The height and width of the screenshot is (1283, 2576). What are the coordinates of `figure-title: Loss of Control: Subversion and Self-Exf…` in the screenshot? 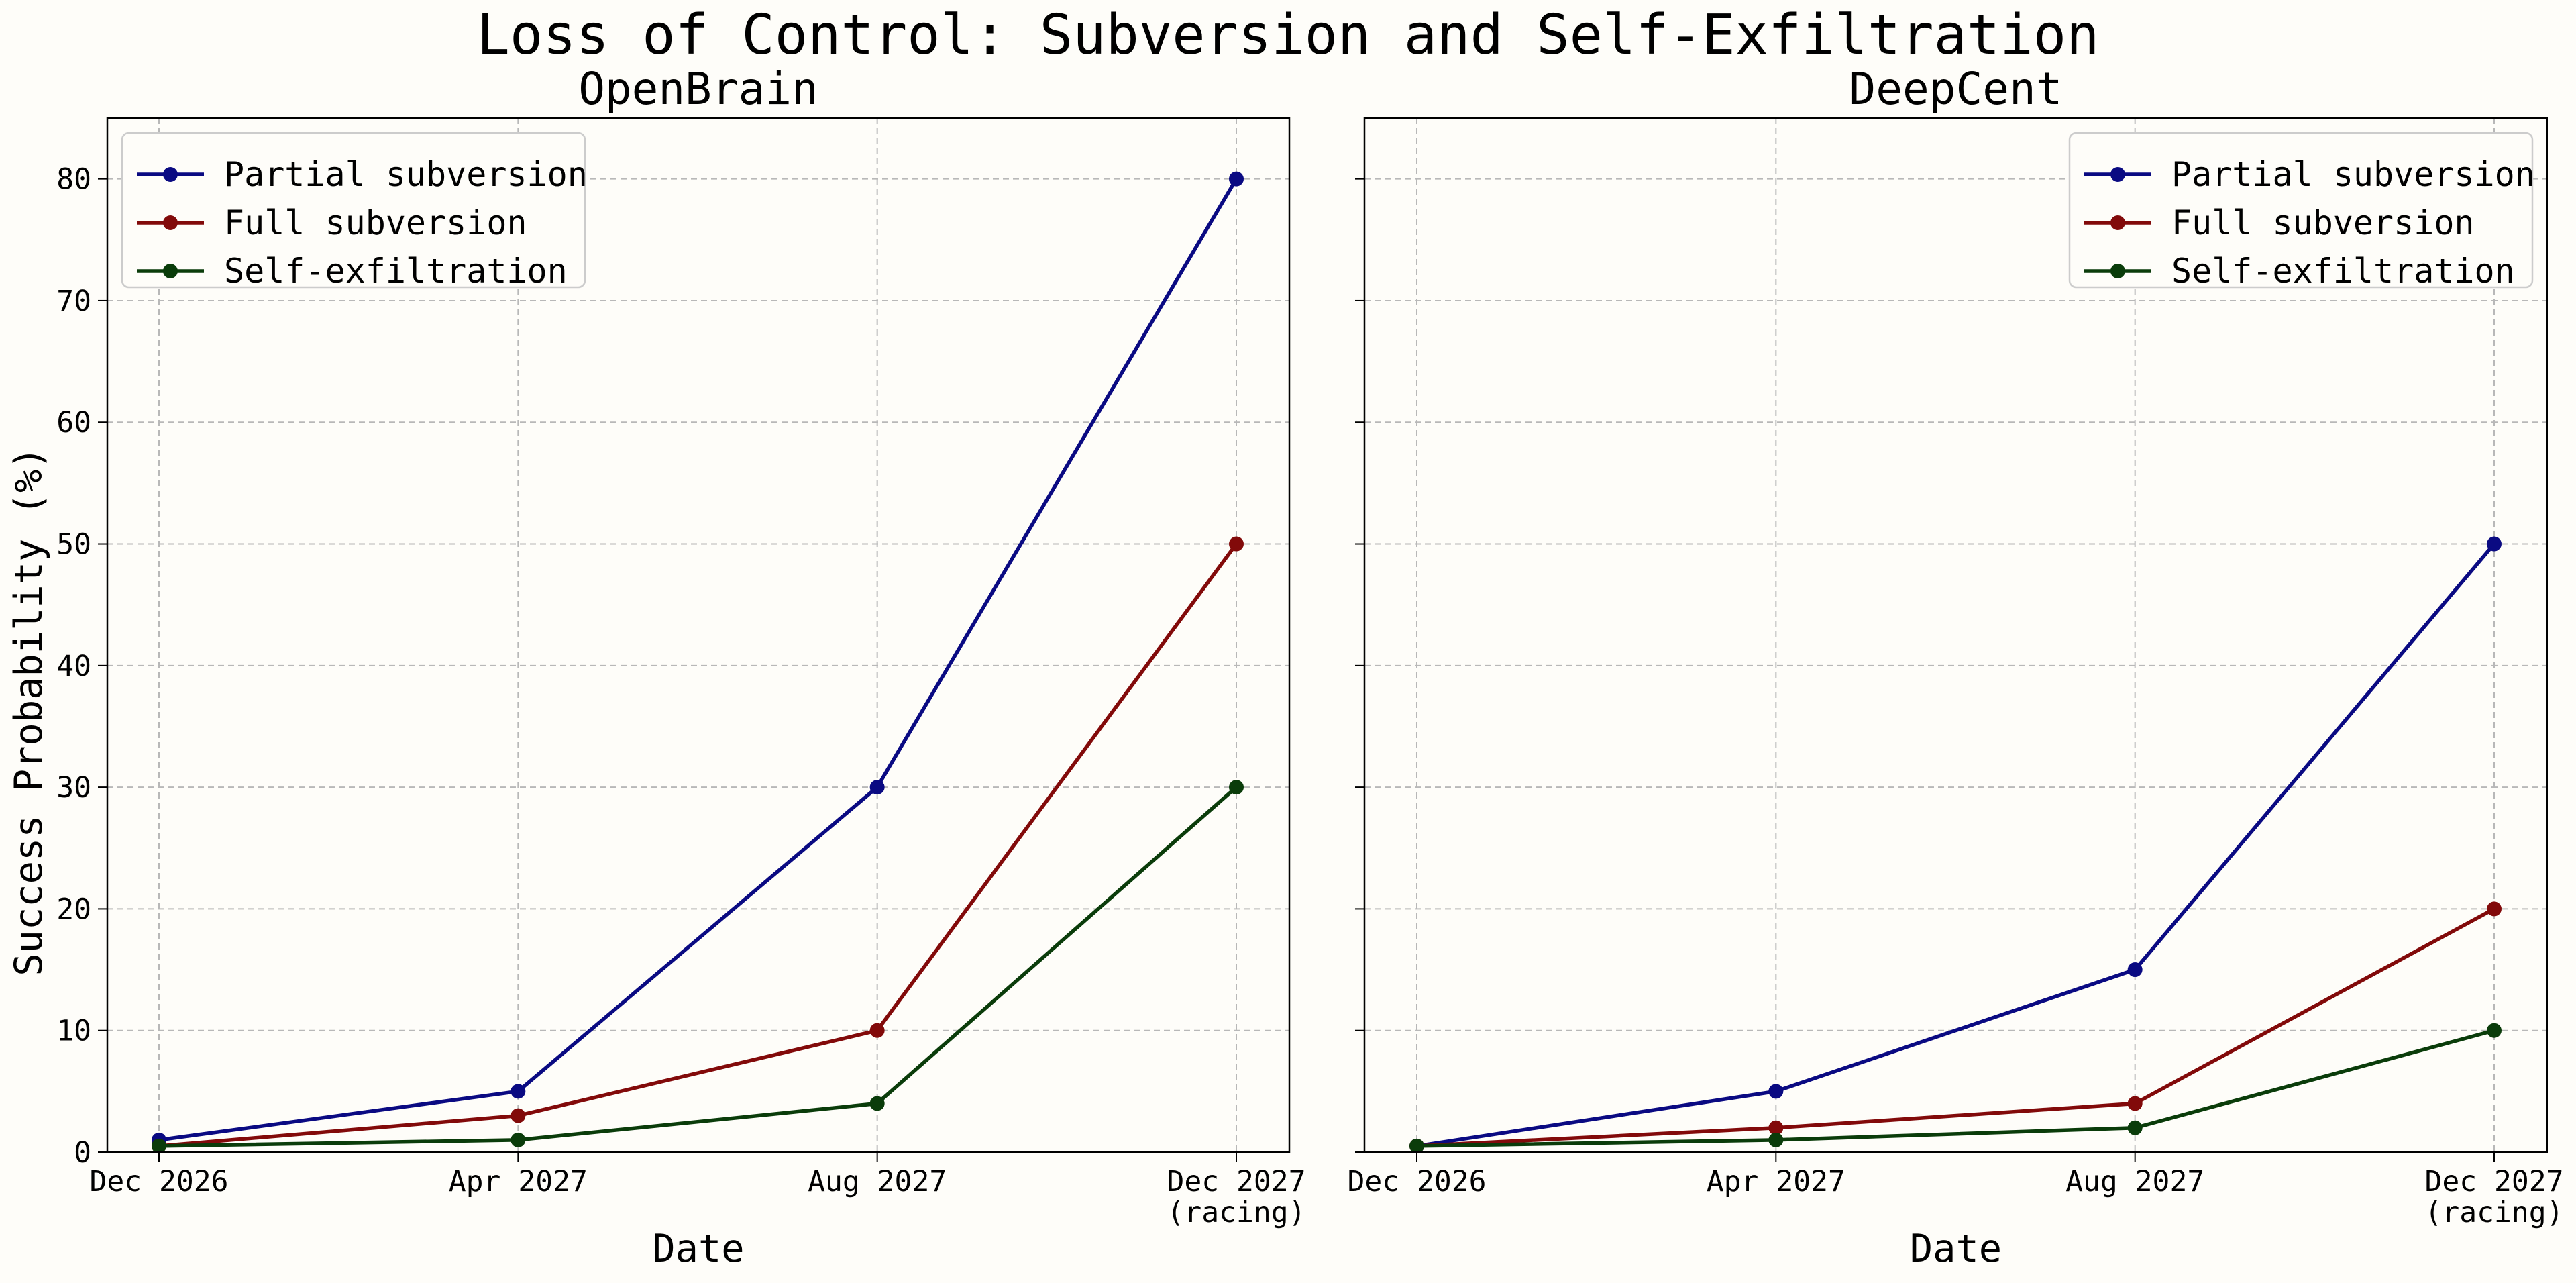 It's located at (1287, 35).